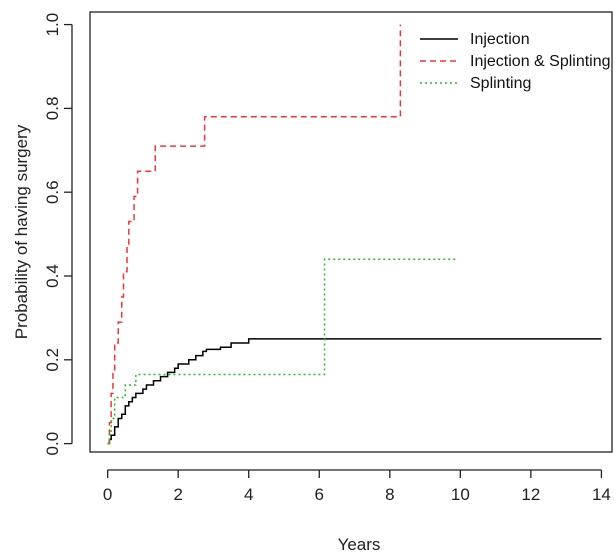 The height and width of the screenshot is (558, 616). What do you see at coordinates (319, 494) in the screenshot?
I see `x-tick-label: 6` at bounding box center [319, 494].